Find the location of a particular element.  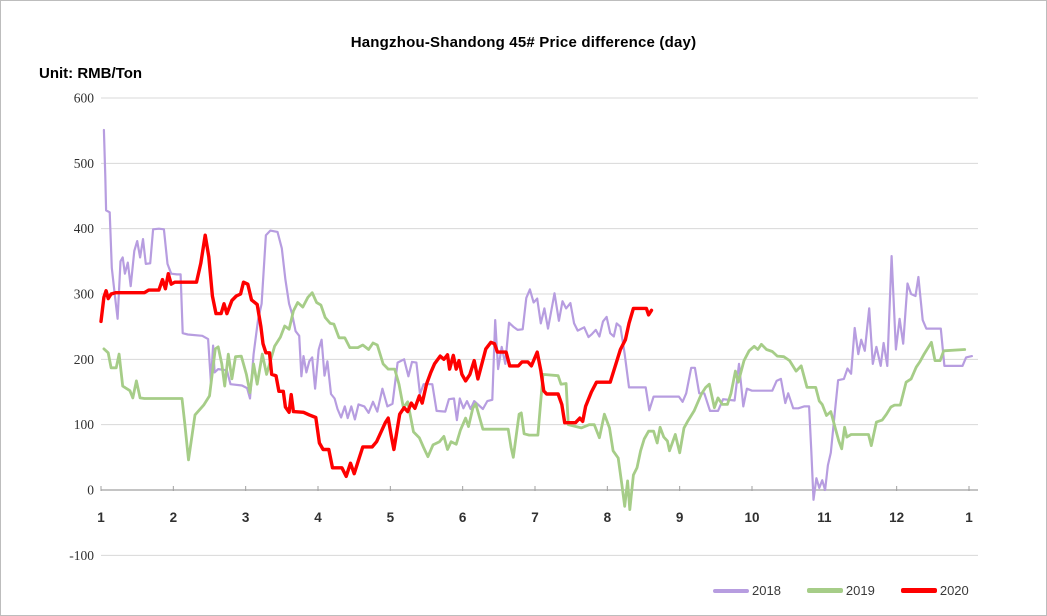

y-tick-label--100: -100 is located at coordinates (81, 555).